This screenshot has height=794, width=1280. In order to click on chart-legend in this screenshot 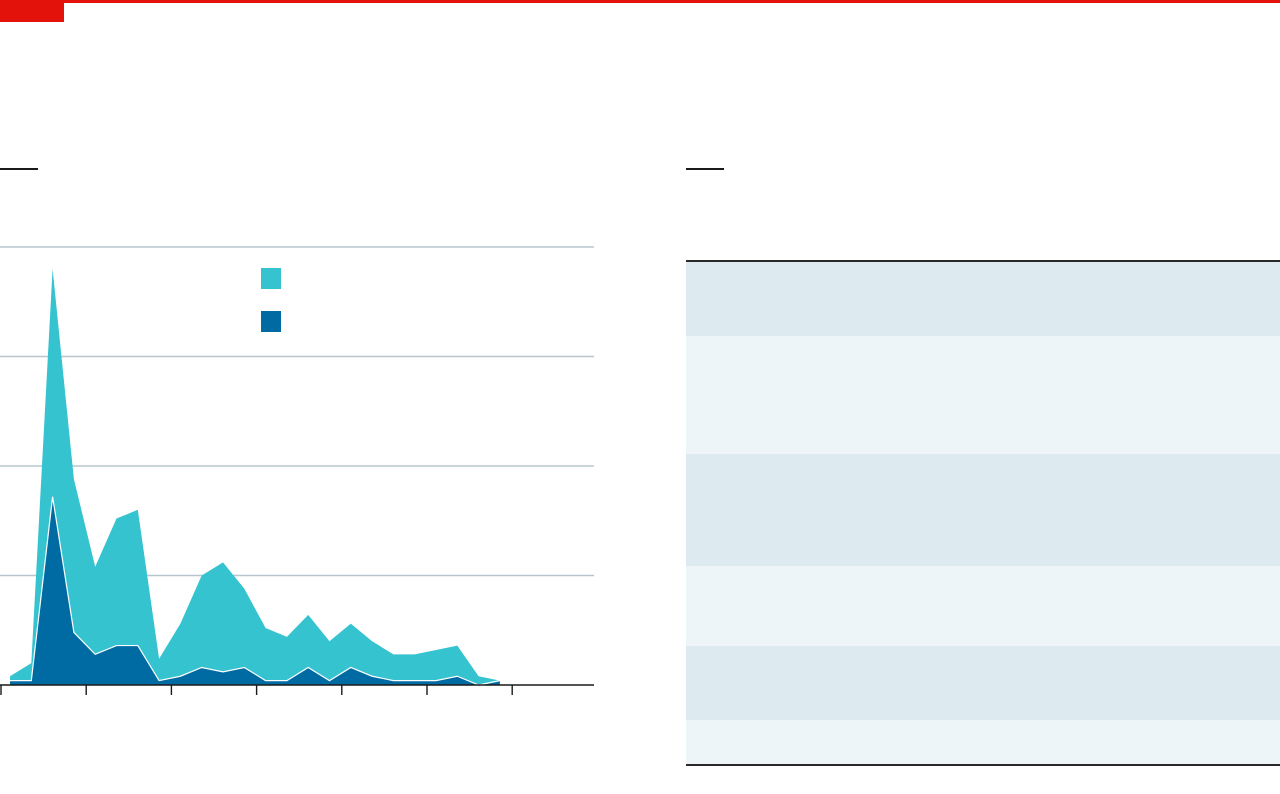, I will do `click(271, 300)`.